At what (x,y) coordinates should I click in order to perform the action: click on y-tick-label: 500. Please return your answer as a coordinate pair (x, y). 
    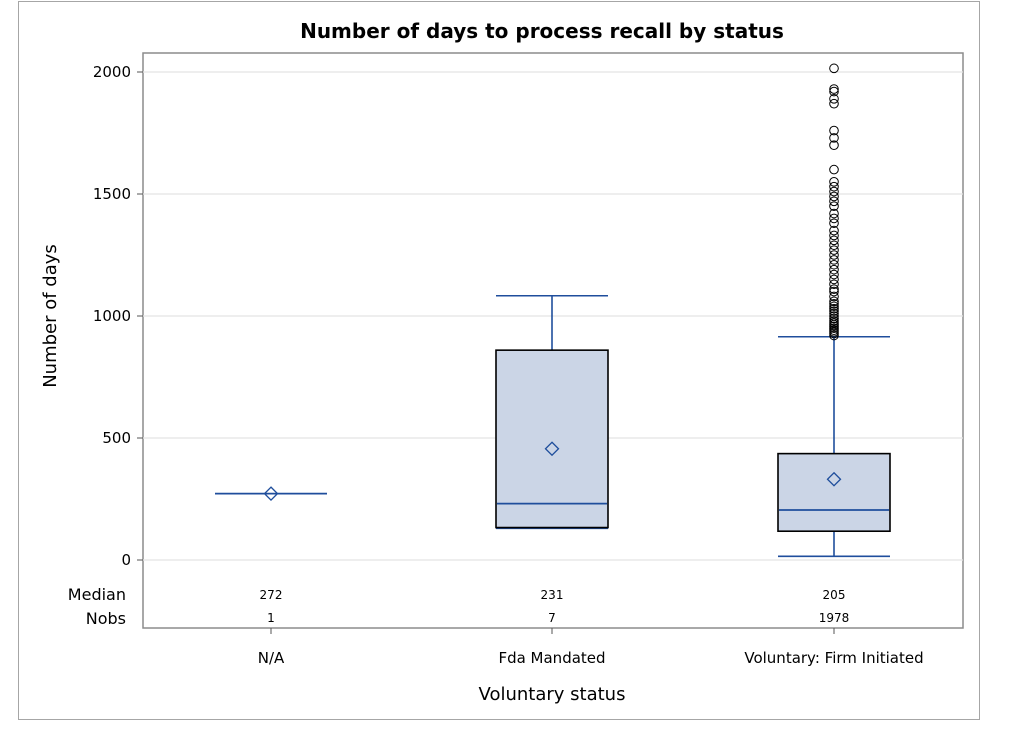
    Looking at the image, I should click on (116, 438).